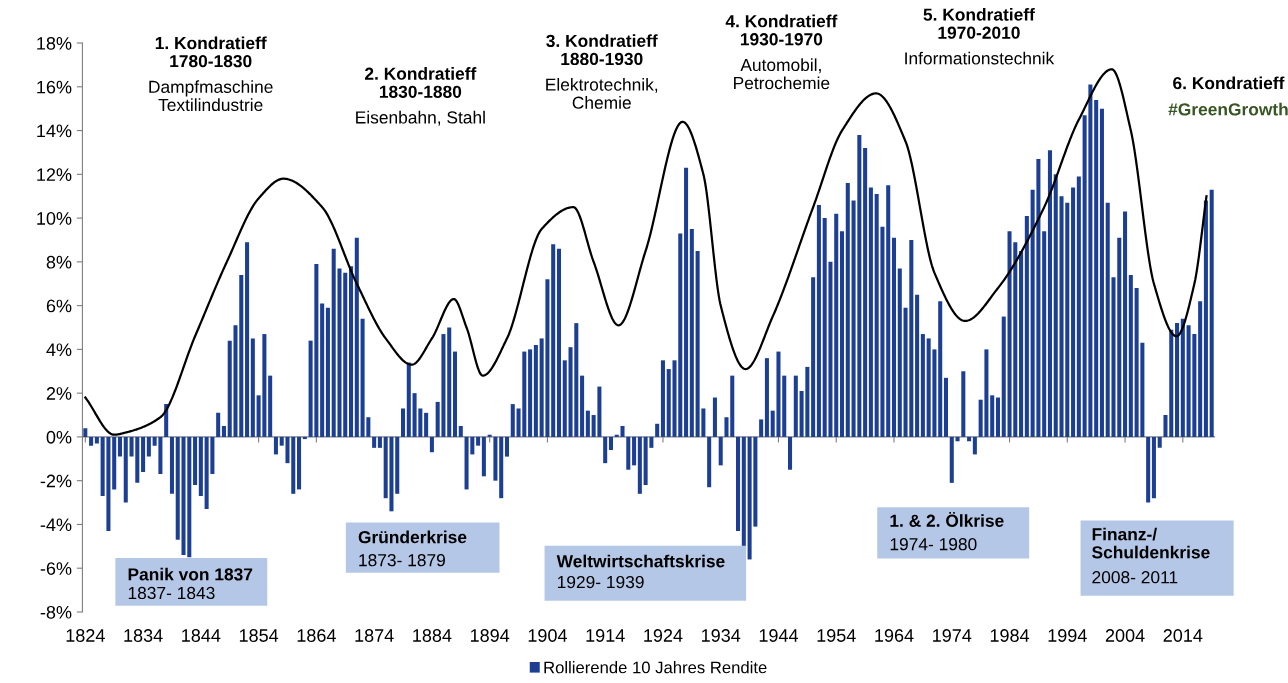 The image size is (1288, 683). I want to click on annotation: 6. Kondratieff, so click(1229, 83).